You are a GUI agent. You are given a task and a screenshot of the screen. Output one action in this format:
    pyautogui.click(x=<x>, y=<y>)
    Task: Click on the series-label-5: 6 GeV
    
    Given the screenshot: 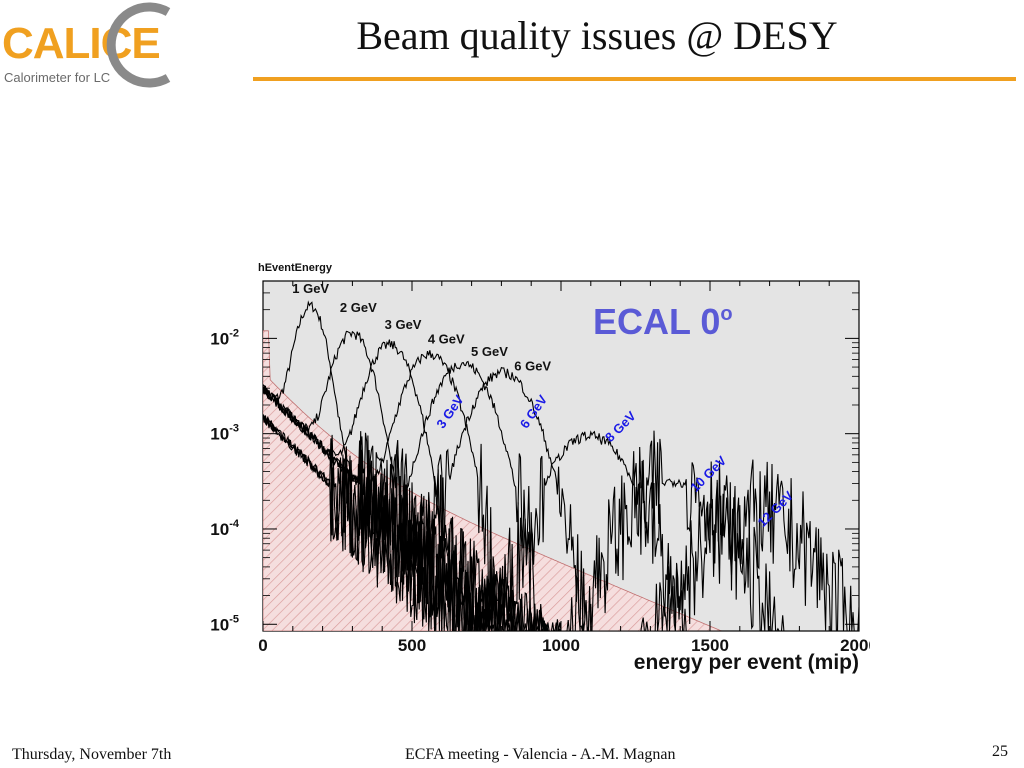 What is the action you would take?
    pyautogui.click(x=532, y=366)
    